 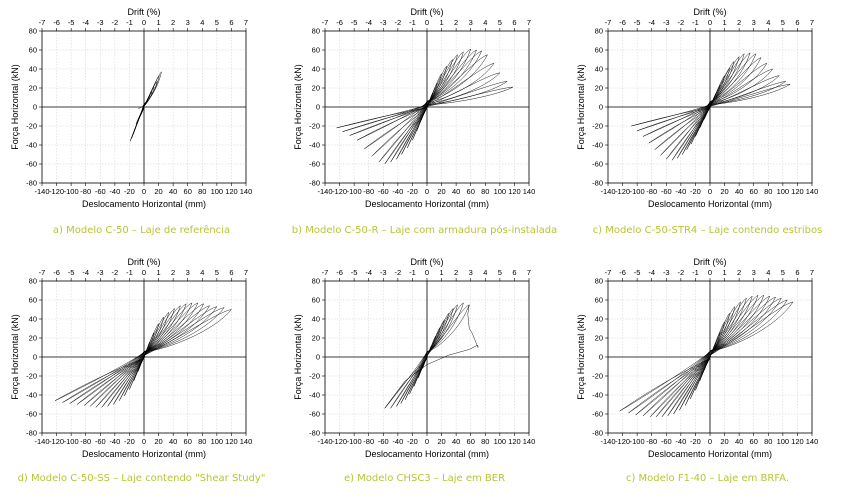 What do you see at coordinates (622, 22) in the screenshot?
I see `x2-tick-label: -6` at bounding box center [622, 22].